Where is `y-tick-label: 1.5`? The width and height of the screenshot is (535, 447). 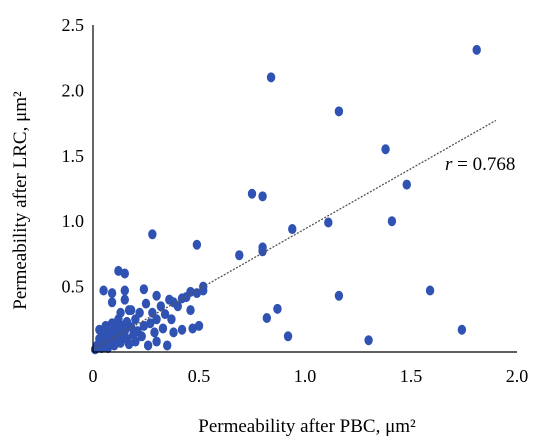 y-tick-label: 1.5 is located at coordinates (73, 156).